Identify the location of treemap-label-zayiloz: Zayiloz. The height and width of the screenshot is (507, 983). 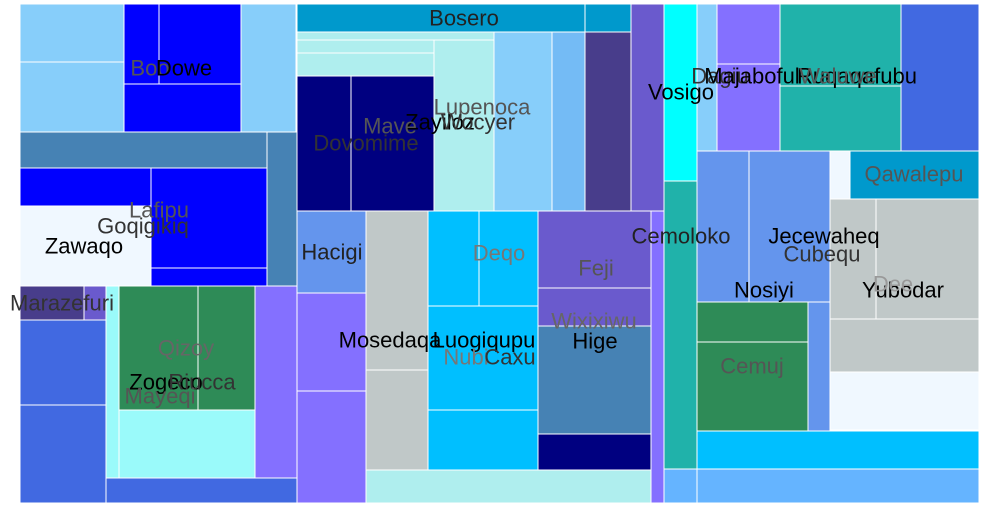
(440, 122).